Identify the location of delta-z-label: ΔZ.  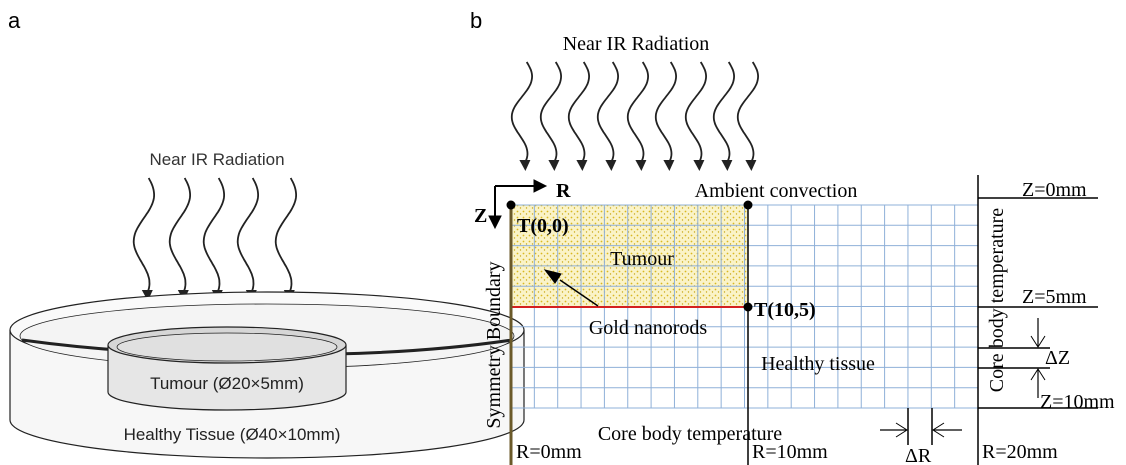
(1057, 358).